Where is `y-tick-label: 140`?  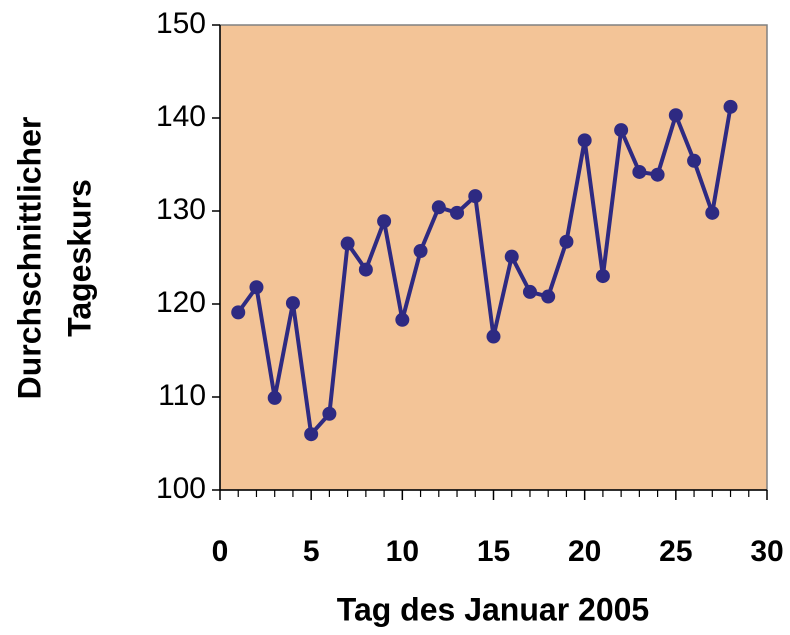
y-tick-label: 140 is located at coordinates (181, 116).